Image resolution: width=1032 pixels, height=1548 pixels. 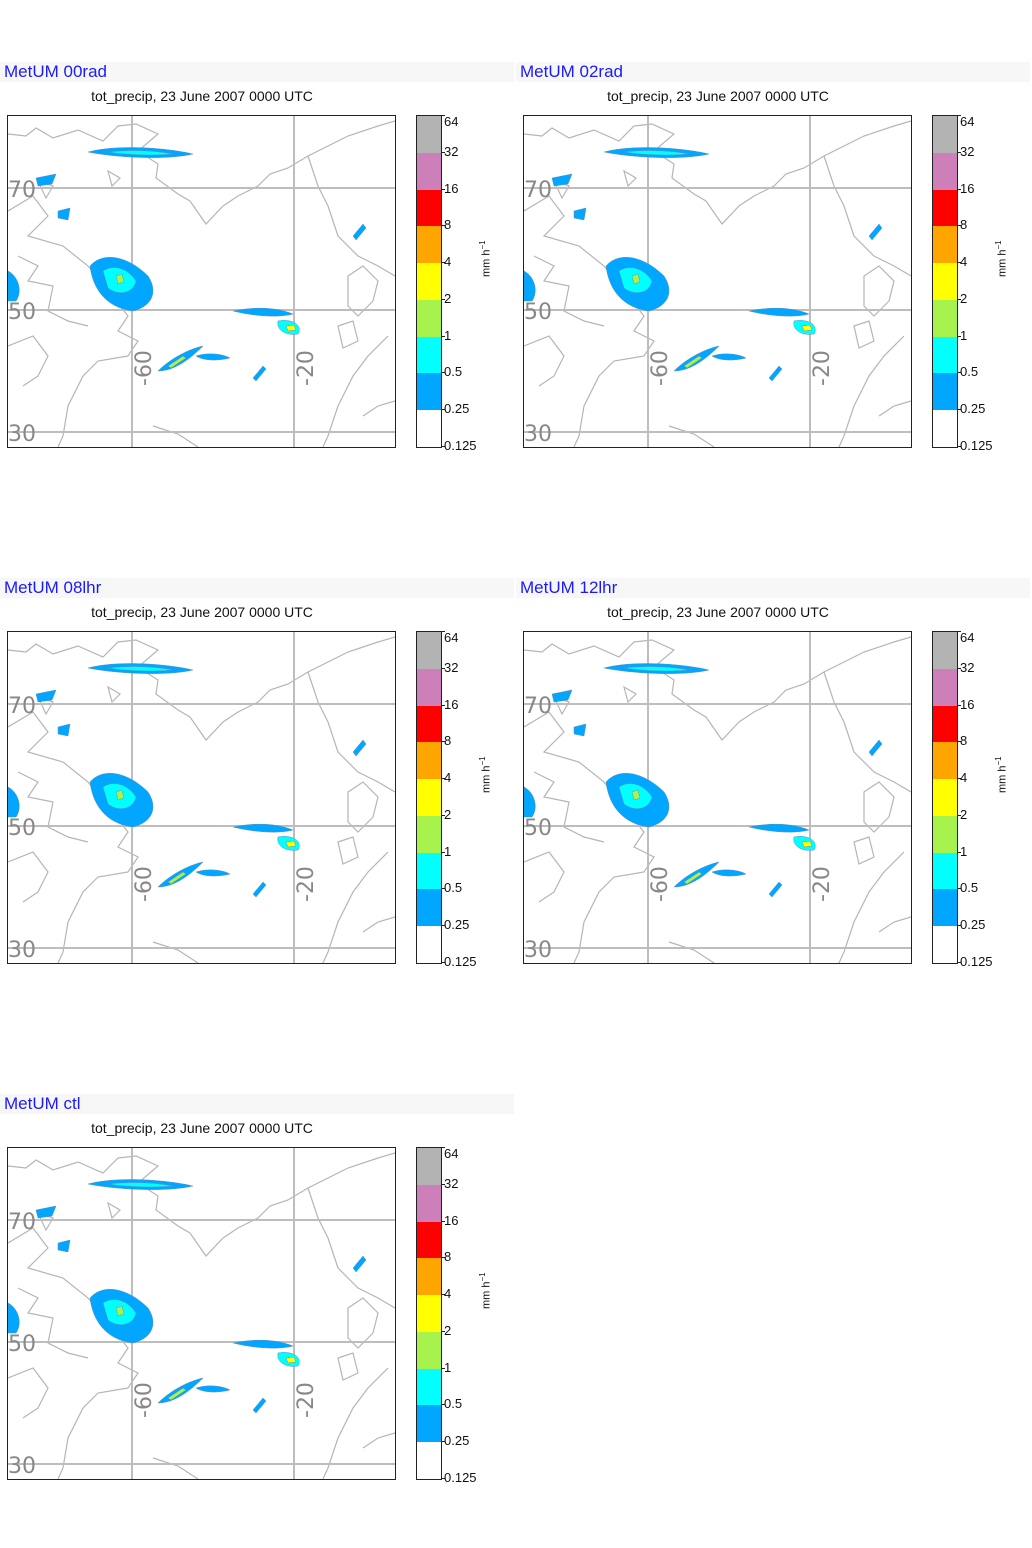 I want to click on panel-title: MetUM 12lhr, so click(x=773, y=588).